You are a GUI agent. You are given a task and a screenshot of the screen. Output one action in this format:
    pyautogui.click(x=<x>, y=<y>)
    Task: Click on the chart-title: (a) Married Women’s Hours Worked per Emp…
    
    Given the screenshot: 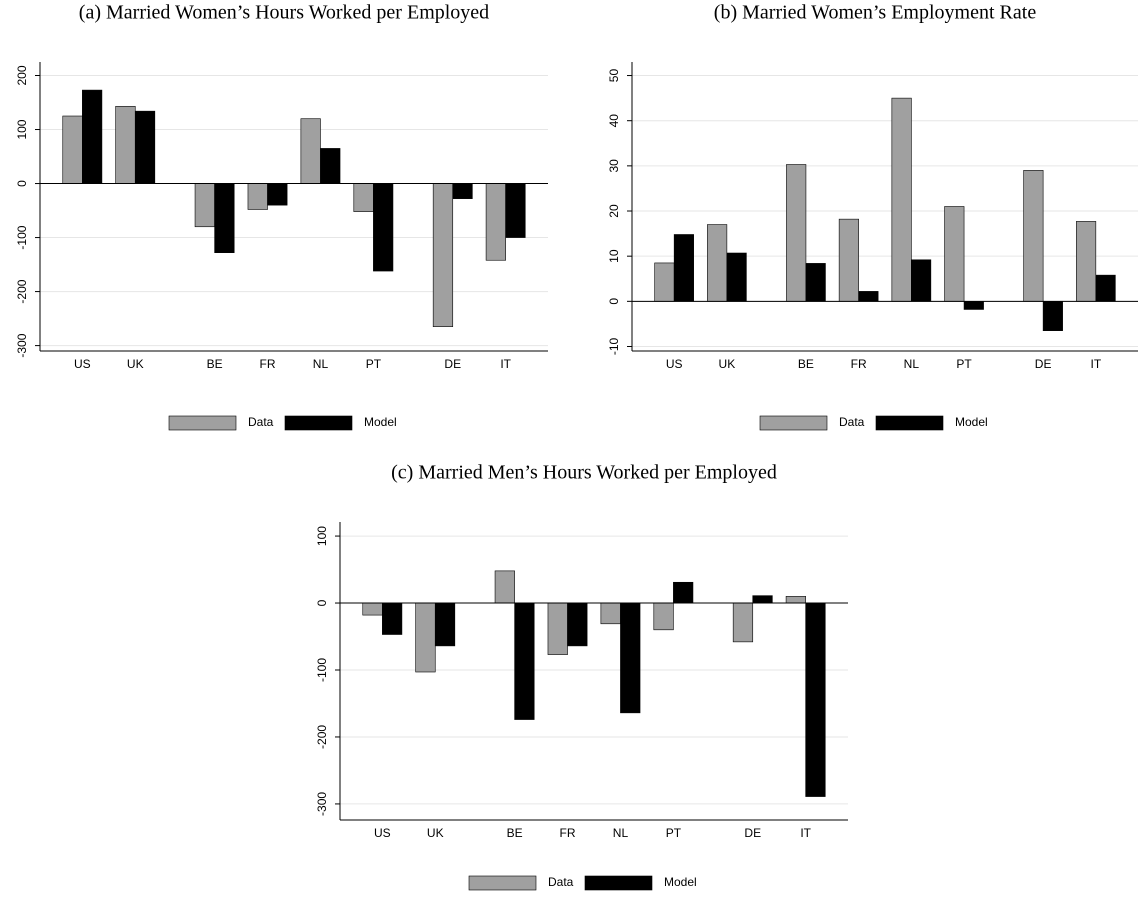 What is the action you would take?
    pyautogui.click(x=284, y=13)
    